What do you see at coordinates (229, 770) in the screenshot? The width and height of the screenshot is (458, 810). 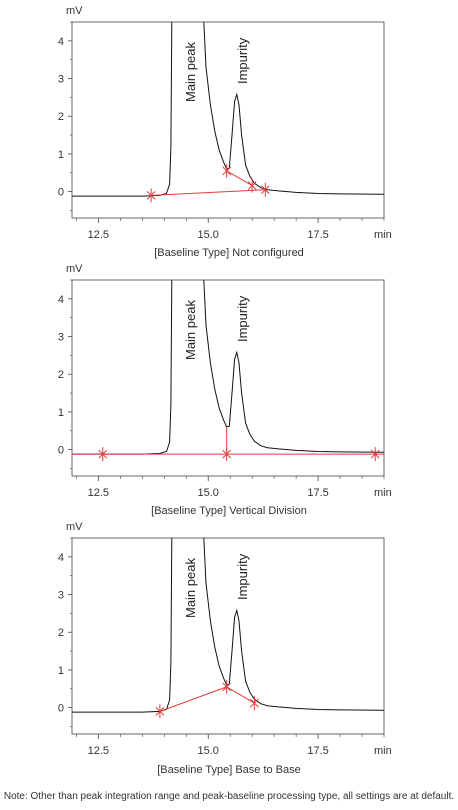 I see `chart-caption-3: [Baseline Type] Base to Base` at bounding box center [229, 770].